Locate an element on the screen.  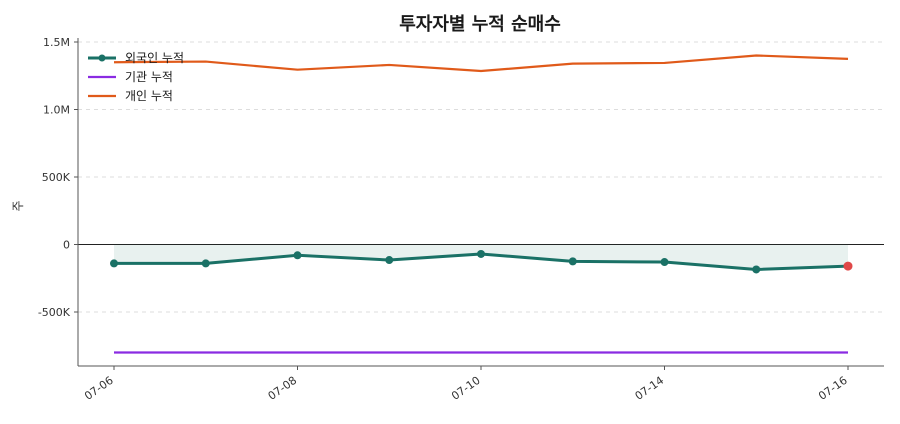
chart-title: 투자자별 누적 순매수 is located at coordinates (480, 24).